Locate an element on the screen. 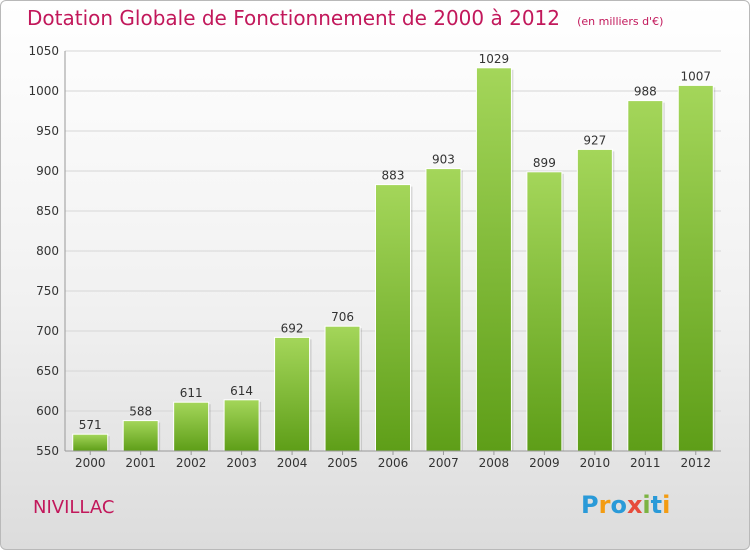 This screenshot has width=750, height=550. y-axis: 550 600 650 700 750 800 850 900 950 1000 1050 is located at coordinates (47, 251).